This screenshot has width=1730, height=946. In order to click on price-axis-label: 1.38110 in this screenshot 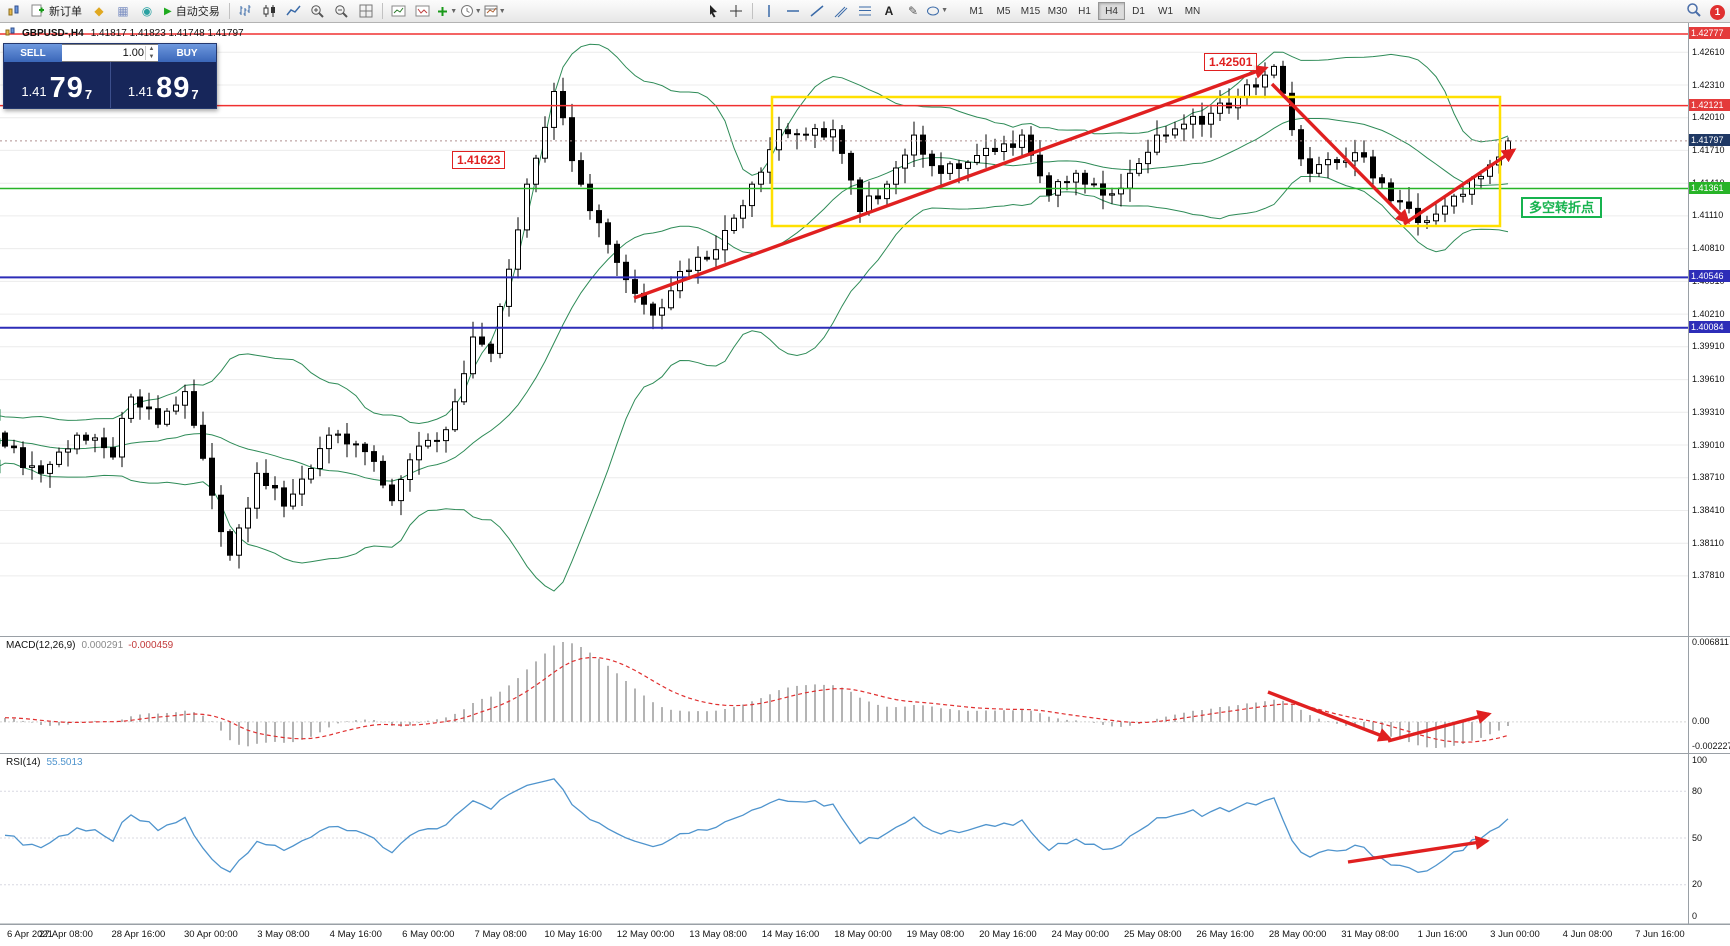, I will do `click(1708, 542)`.